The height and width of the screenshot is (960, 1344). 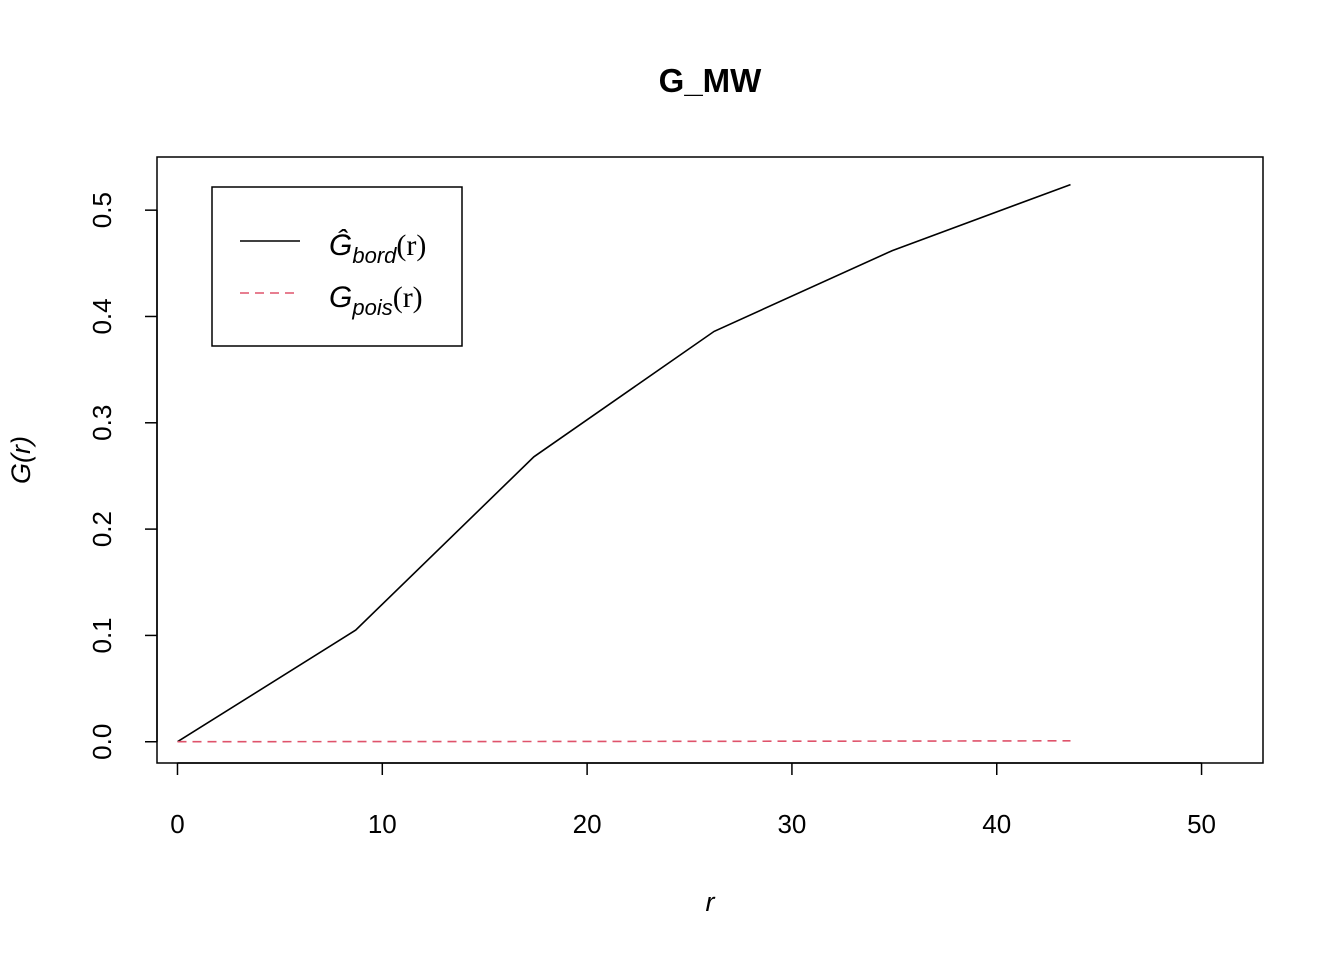 What do you see at coordinates (102, 423) in the screenshot?
I see `y-tick-label: 0.3` at bounding box center [102, 423].